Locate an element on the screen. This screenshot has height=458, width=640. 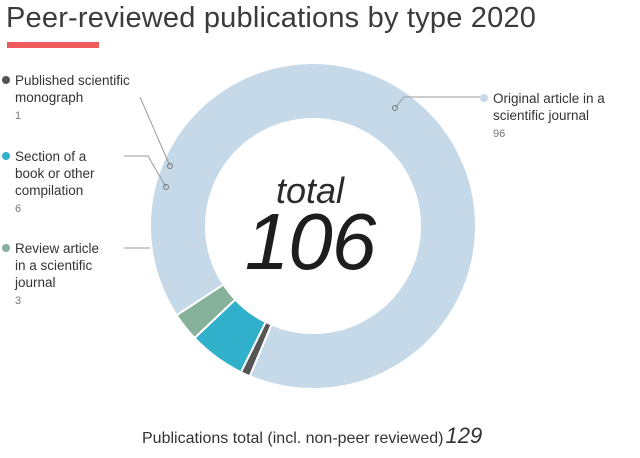
leader-book-section-dot is located at coordinates (166, 187).